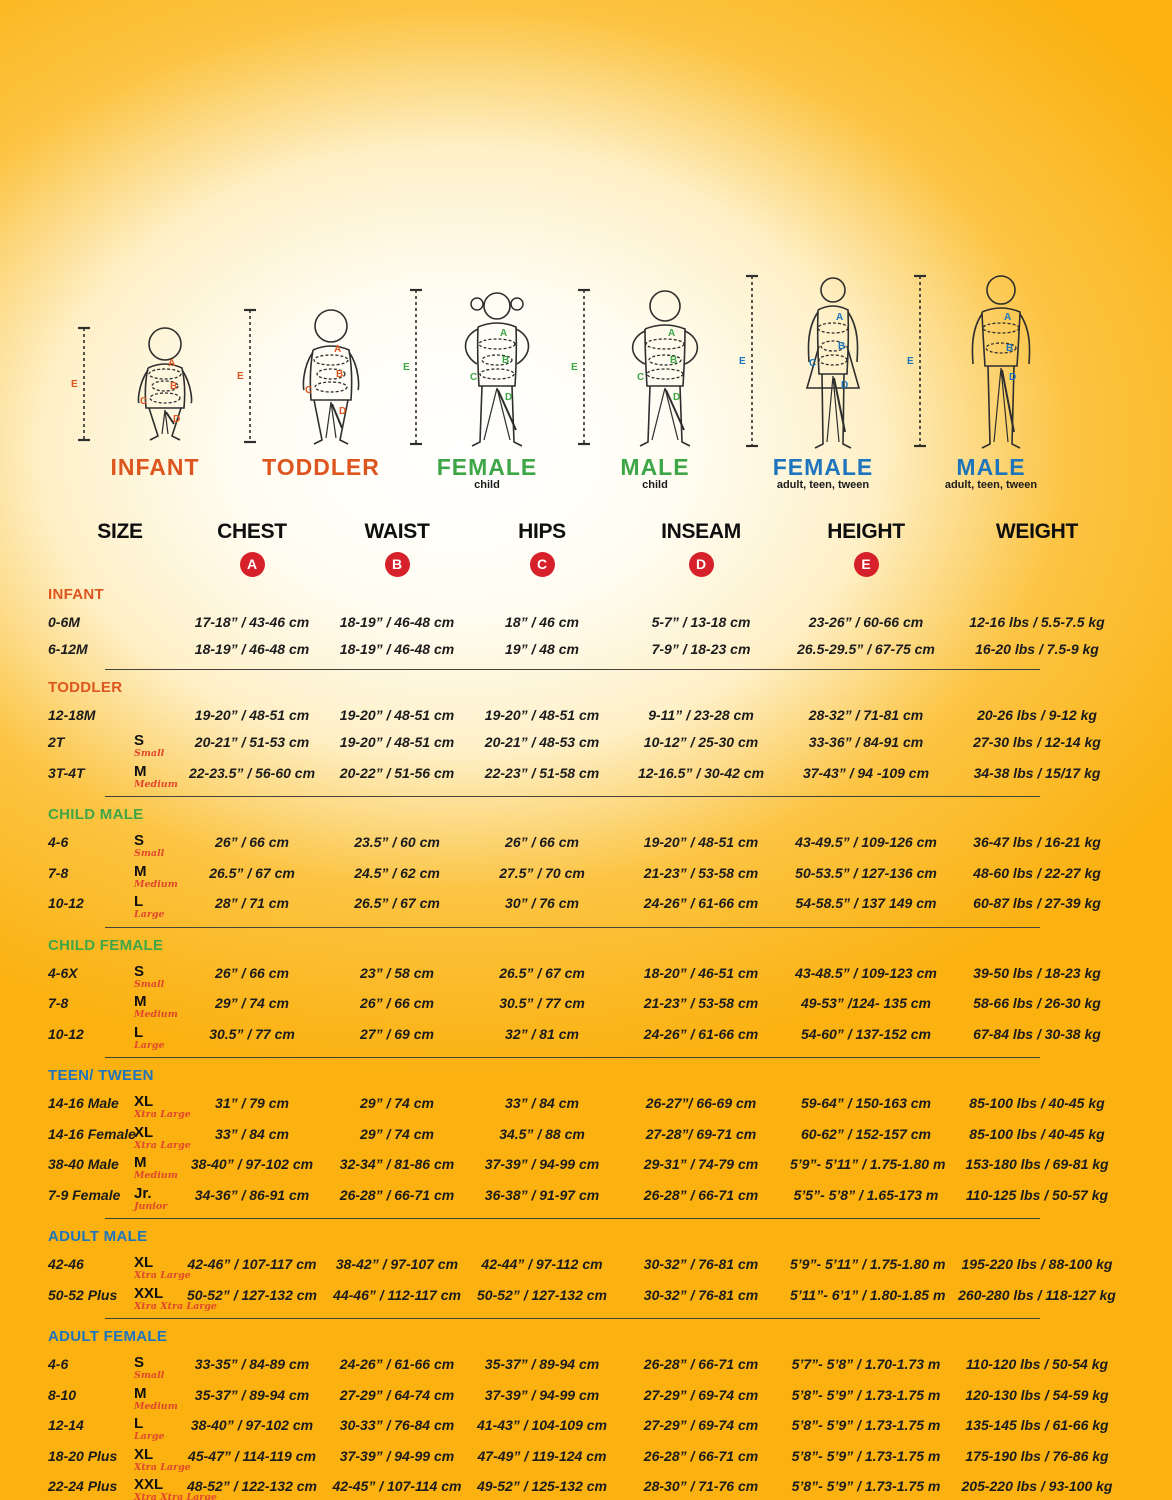  Describe the element at coordinates (158, 974) in the screenshot. I see `row-letter-size: S Small` at that location.